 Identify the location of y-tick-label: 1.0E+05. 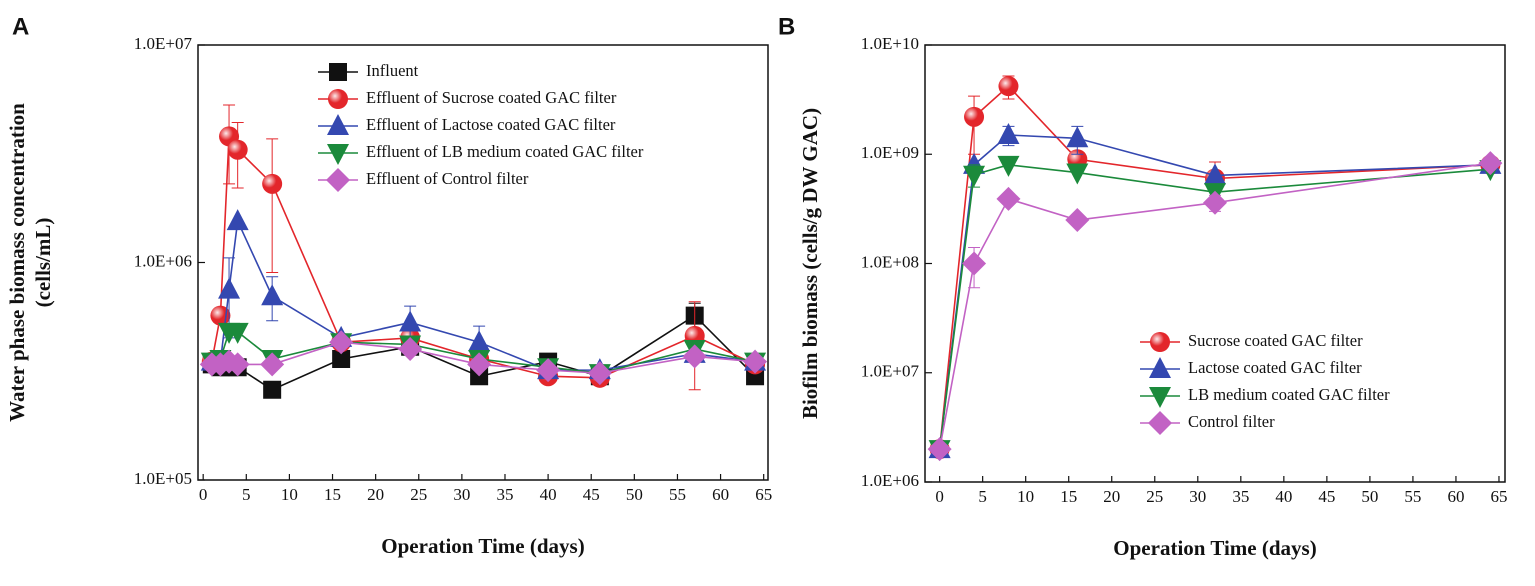
(163, 478).